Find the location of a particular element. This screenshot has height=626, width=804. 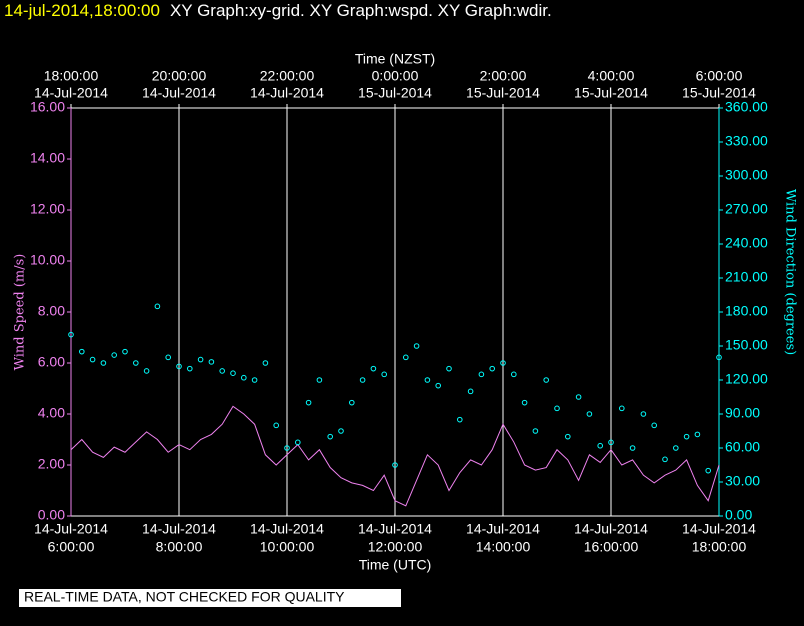

x-tick-label: 8:00:00 is located at coordinates (179, 547).